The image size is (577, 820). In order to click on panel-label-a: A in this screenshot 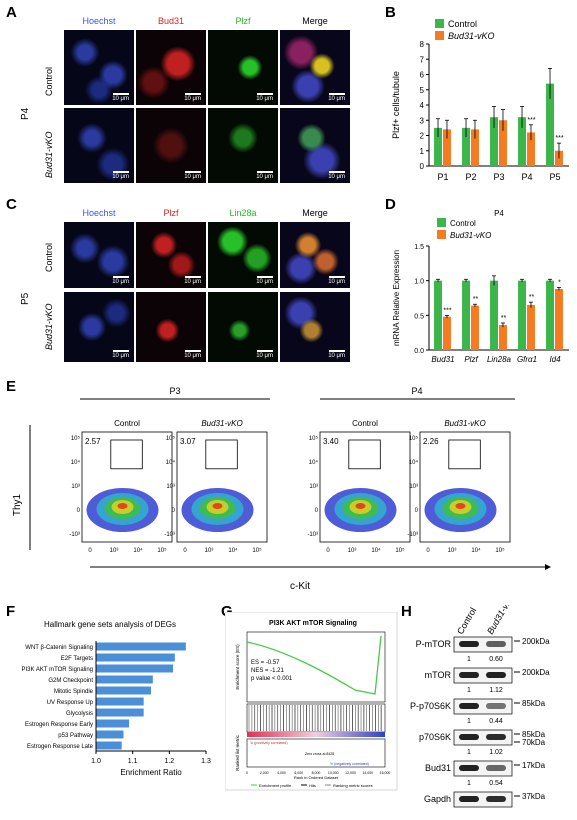, I will do `click(11, 12)`.